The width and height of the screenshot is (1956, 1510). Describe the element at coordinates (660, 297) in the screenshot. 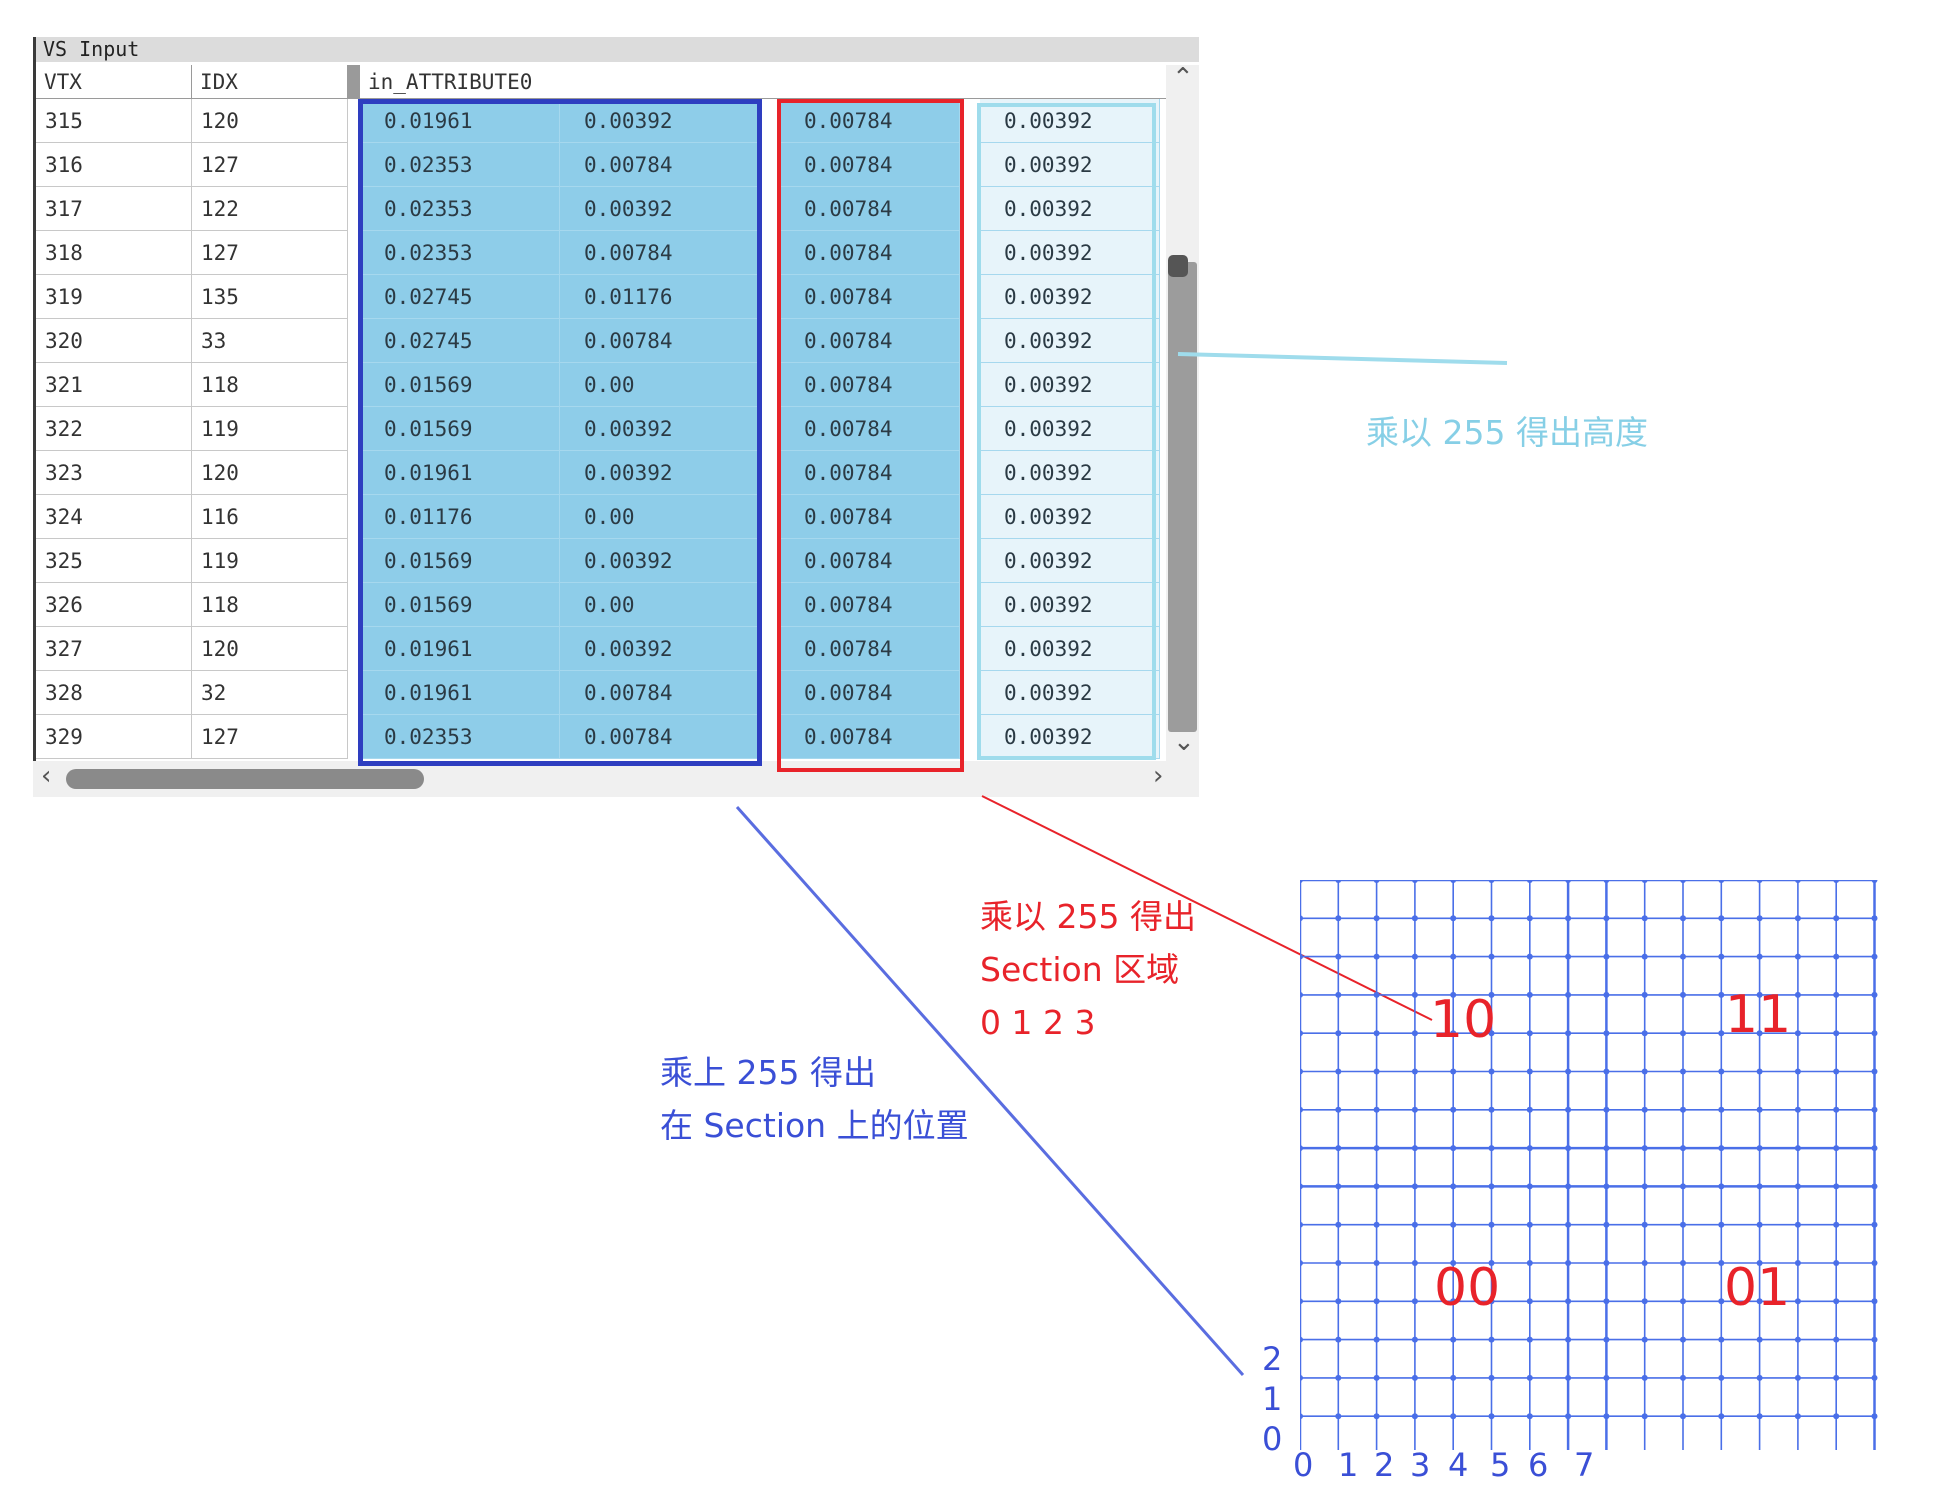

I see `cell-attribute-y: 0.01176` at that location.